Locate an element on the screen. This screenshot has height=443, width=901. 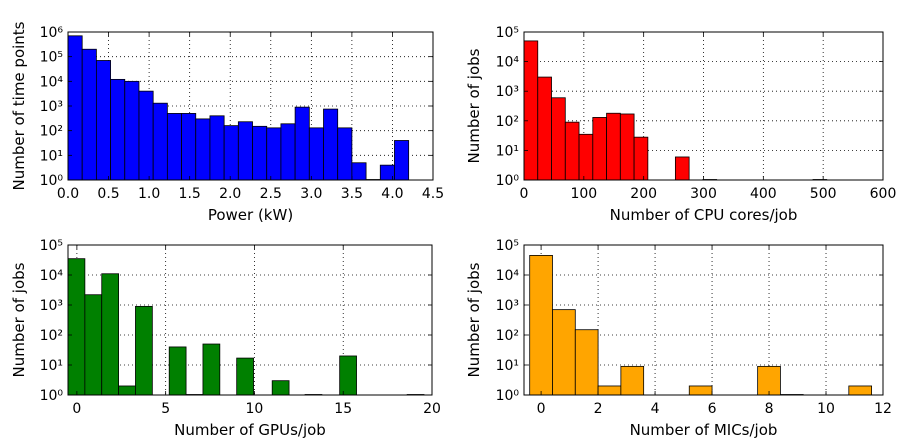
x-tick-label: 12 is located at coordinates (883, 409).